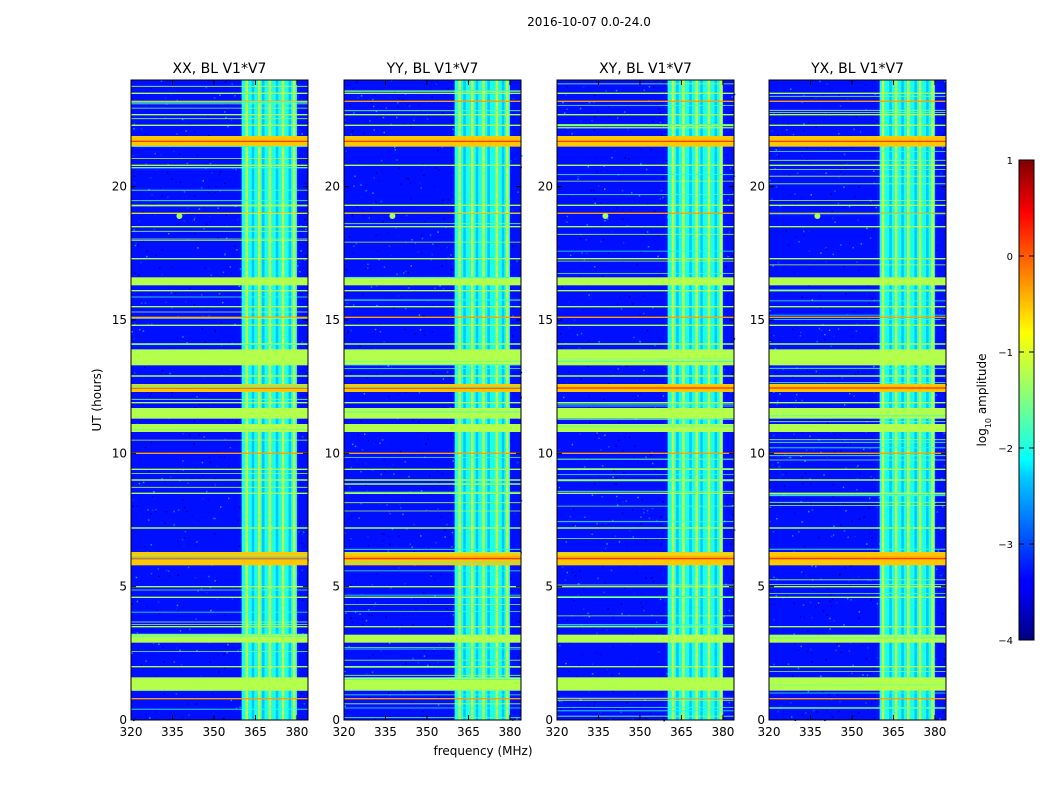  What do you see at coordinates (1005, 449) in the screenshot?
I see `colorbar-tick-label: −2` at bounding box center [1005, 449].